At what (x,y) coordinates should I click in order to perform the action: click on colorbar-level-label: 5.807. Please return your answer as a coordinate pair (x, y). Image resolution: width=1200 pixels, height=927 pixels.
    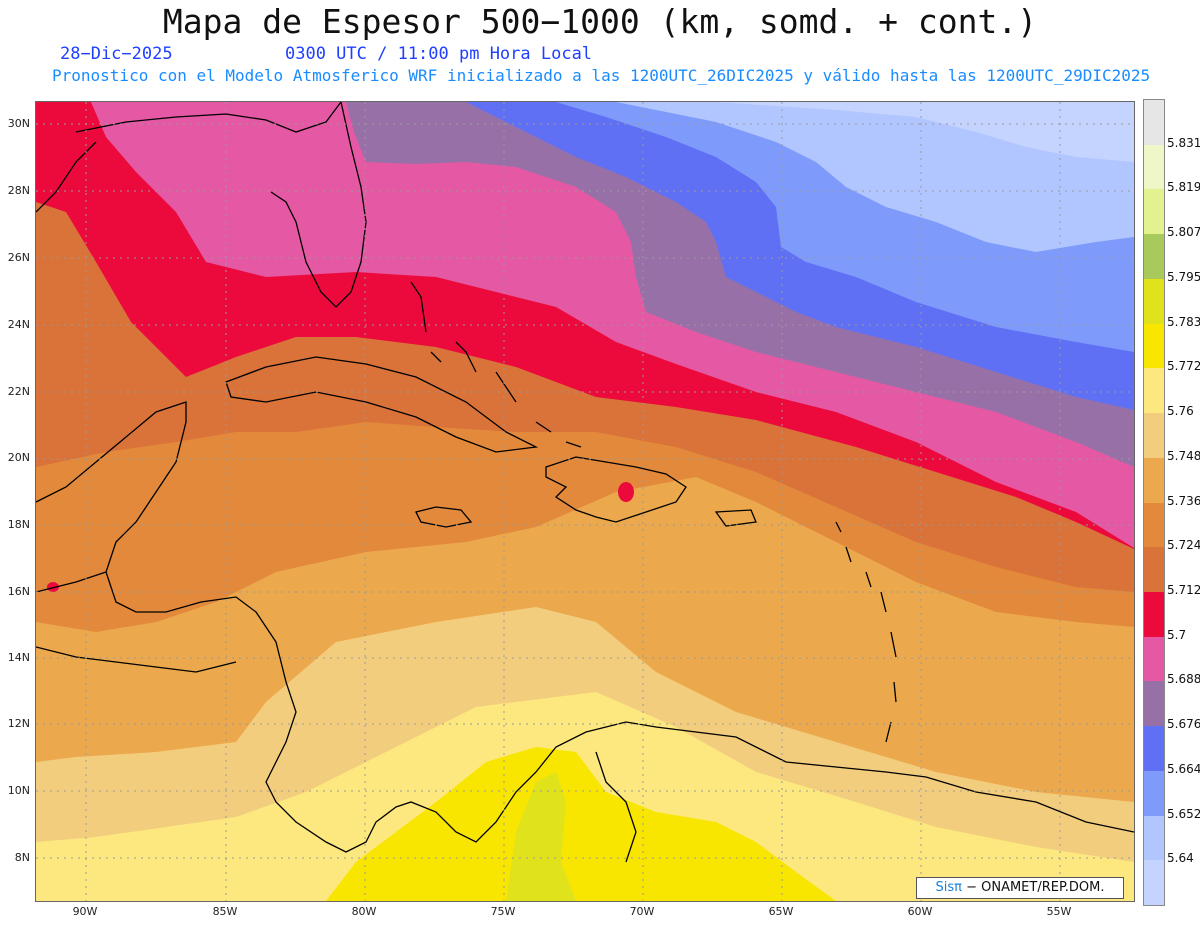
    Looking at the image, I should click on (1183, 232).